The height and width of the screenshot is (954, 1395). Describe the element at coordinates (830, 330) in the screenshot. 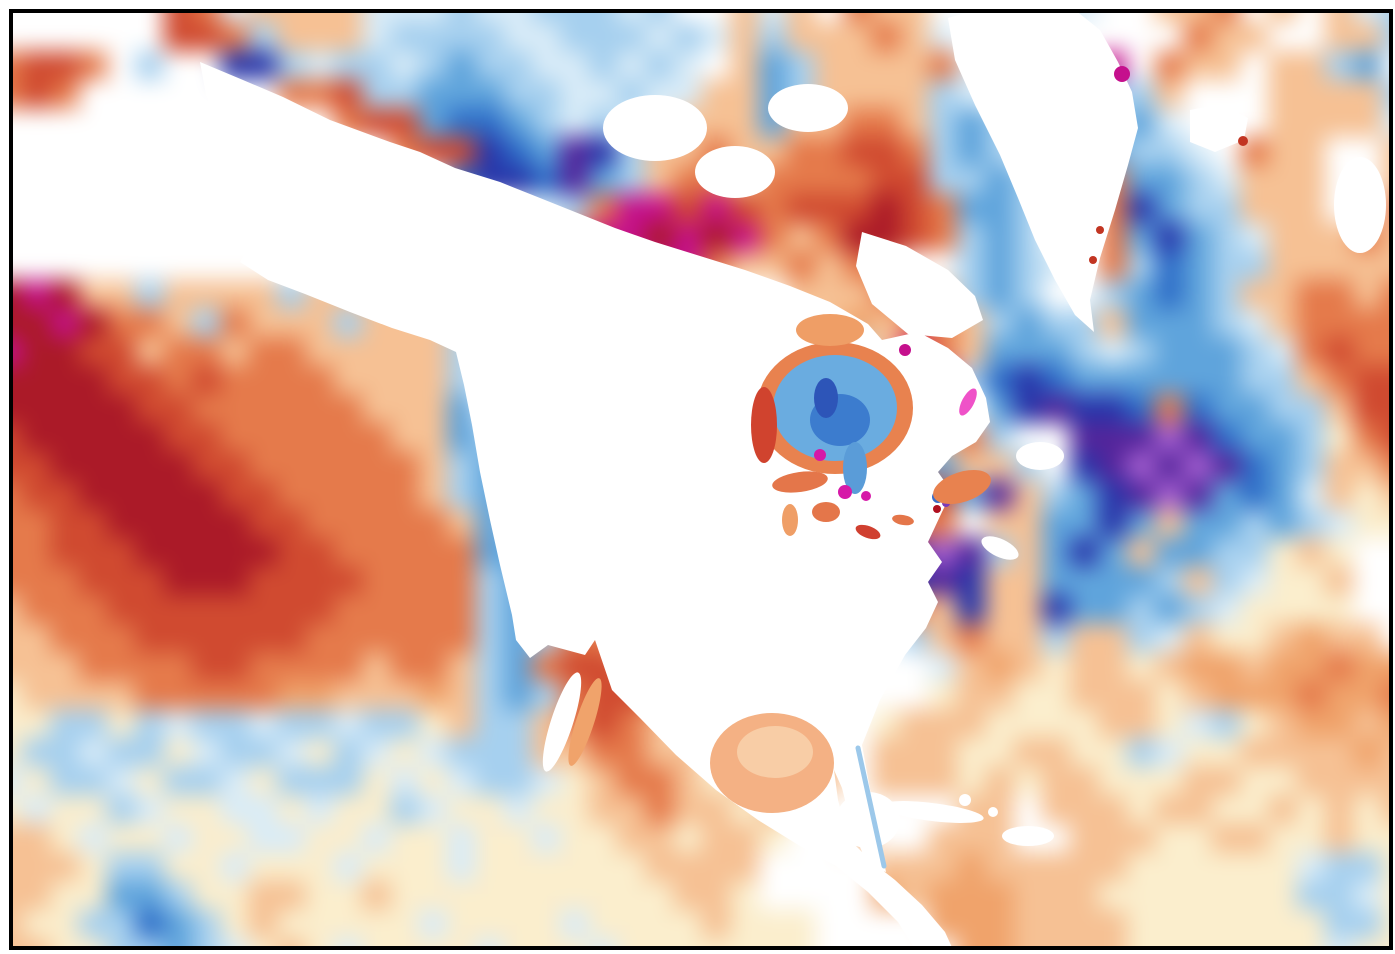

I see `foxe-basin-warm` at that location.